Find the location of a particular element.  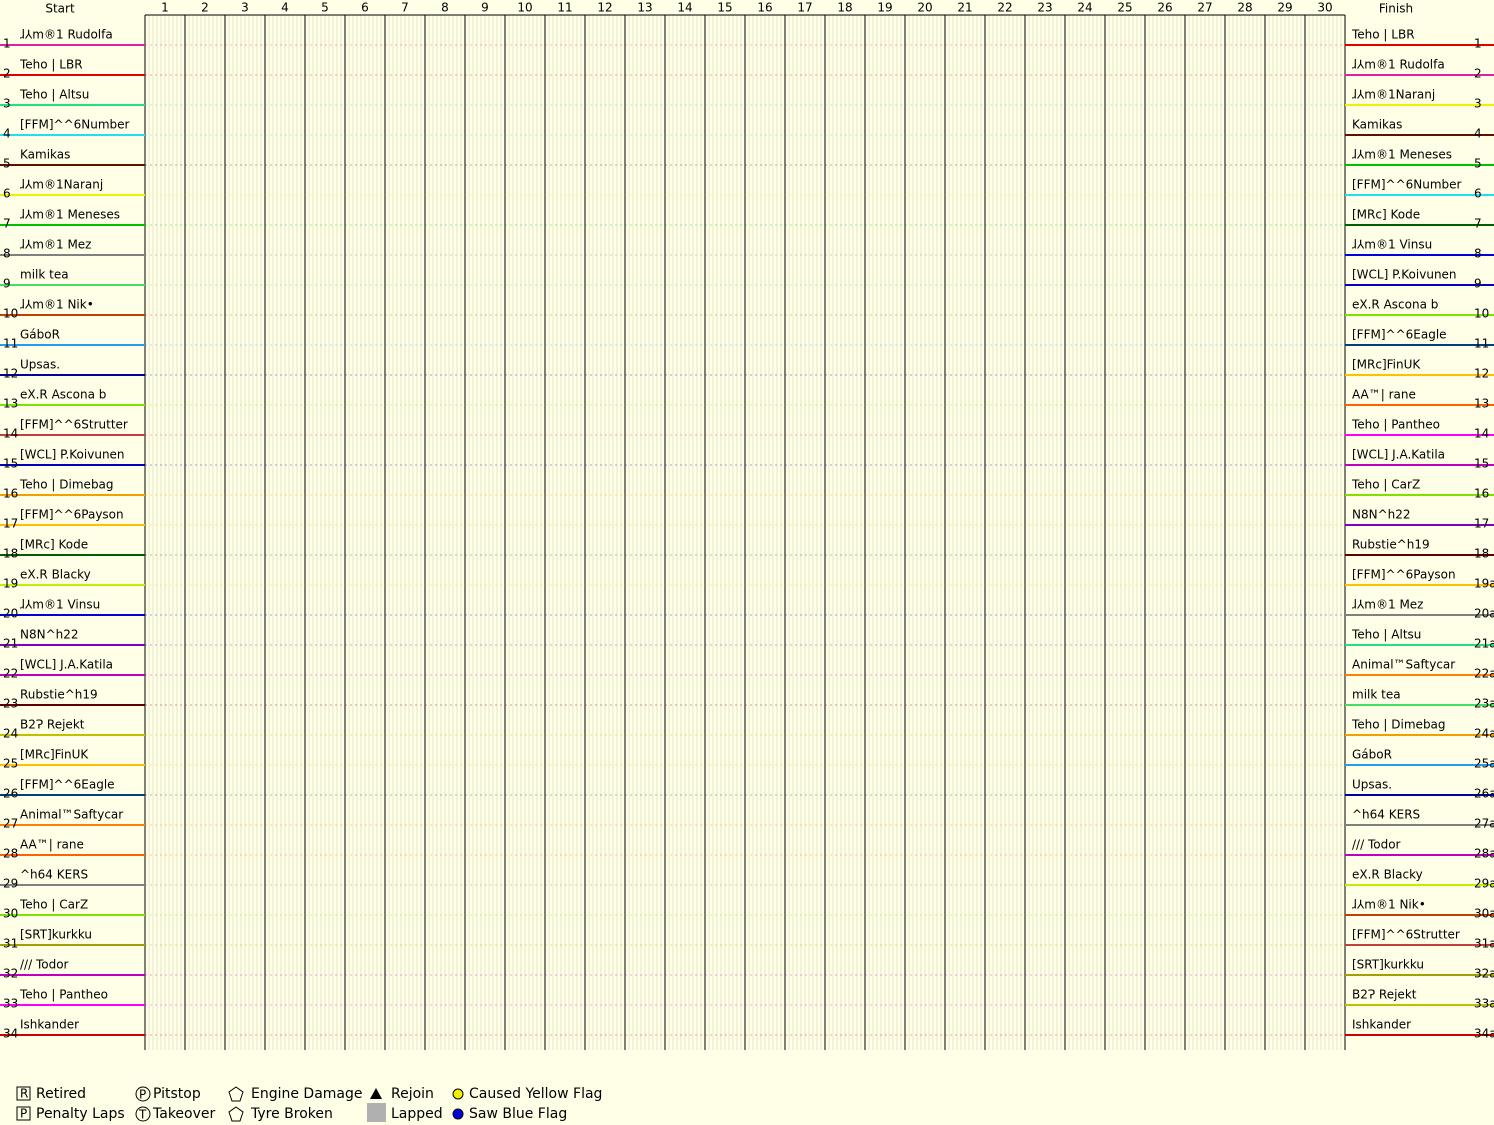

start-name: eX.R Ascona b is located at coordinates (63, 395).